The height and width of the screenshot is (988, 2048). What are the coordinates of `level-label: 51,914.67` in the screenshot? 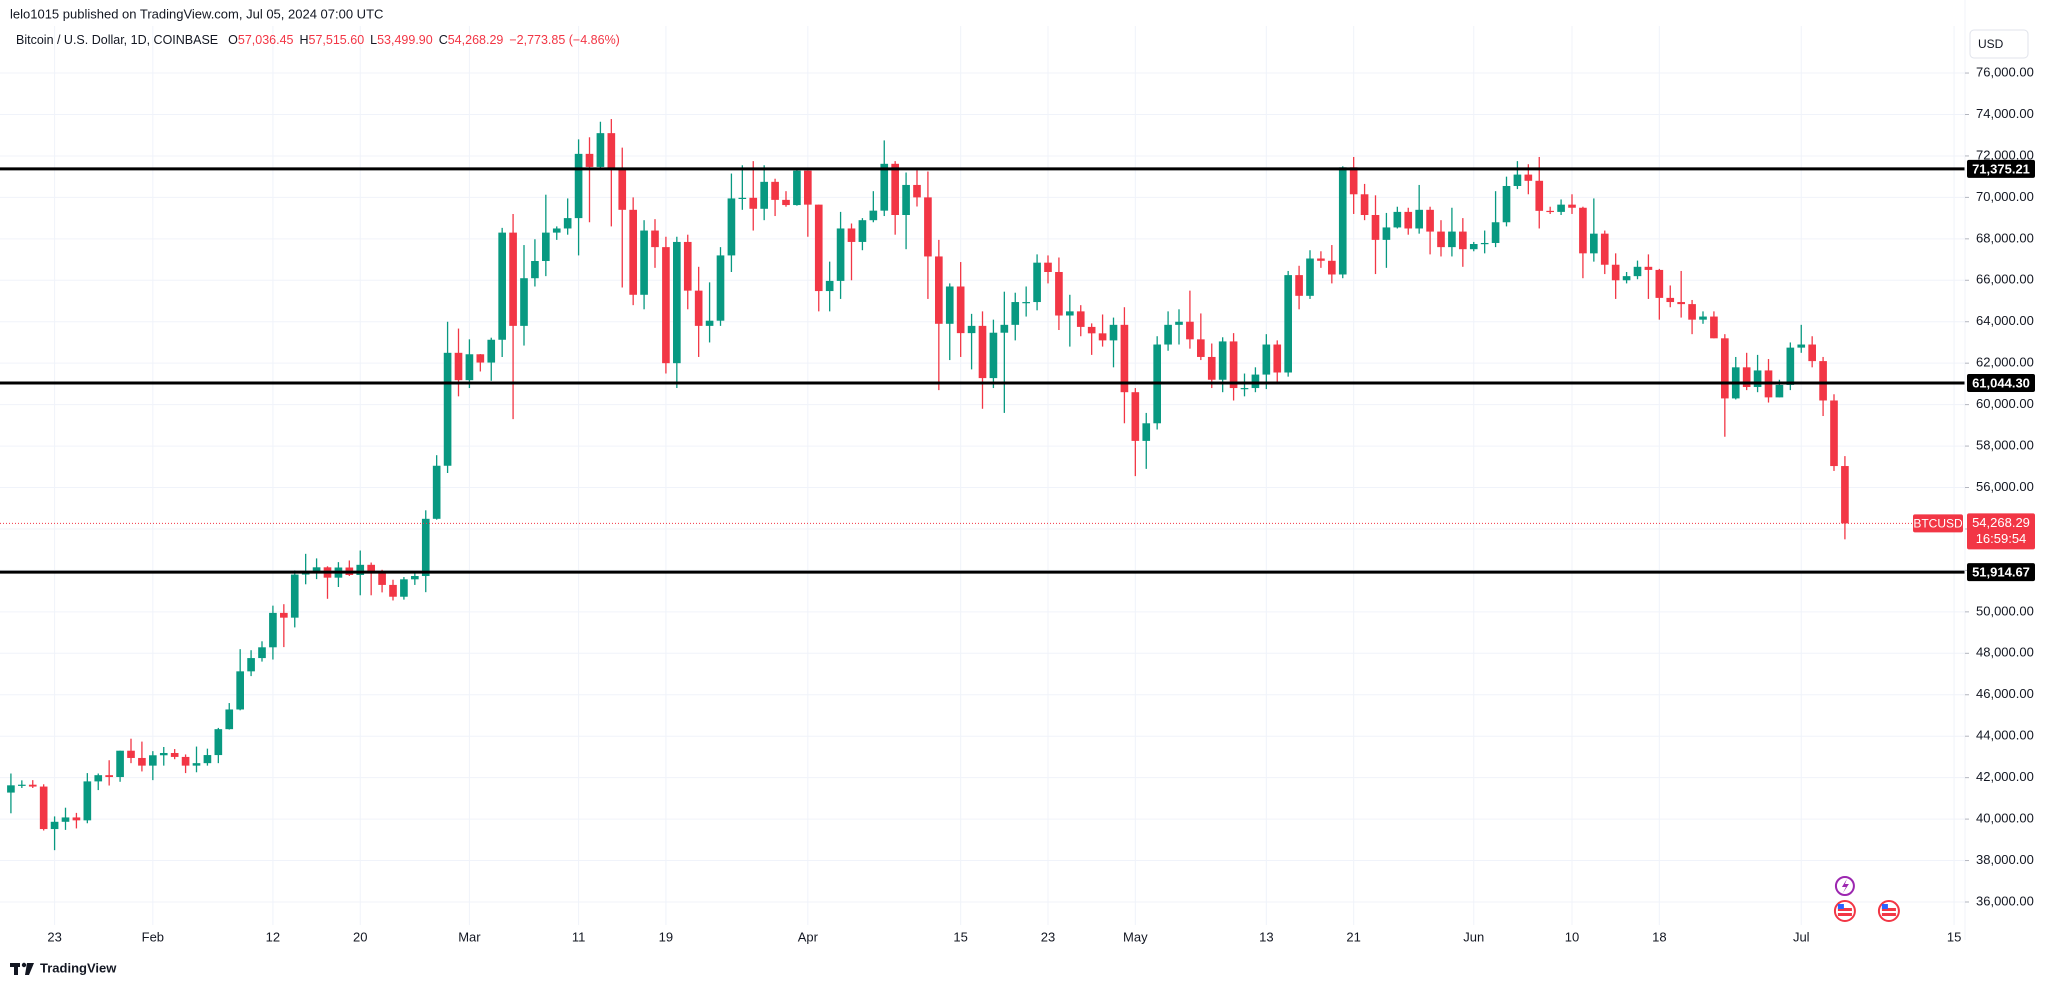 It's located at (2001, 572).